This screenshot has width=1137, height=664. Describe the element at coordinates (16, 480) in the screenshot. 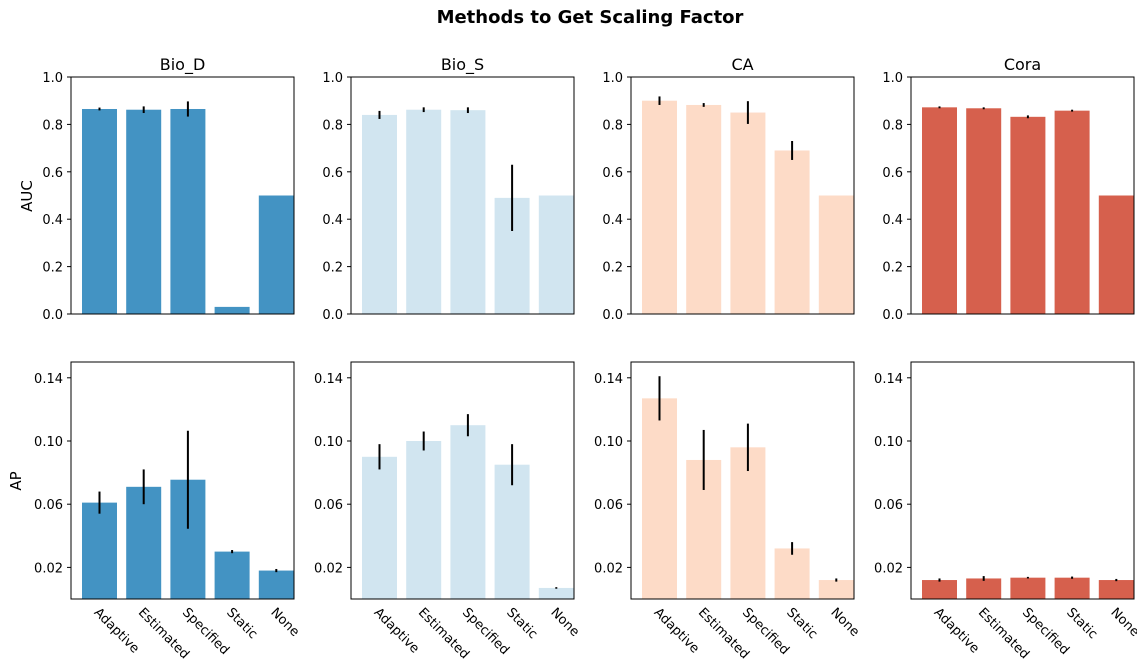

I see `row-label-ap: AP` at that location.